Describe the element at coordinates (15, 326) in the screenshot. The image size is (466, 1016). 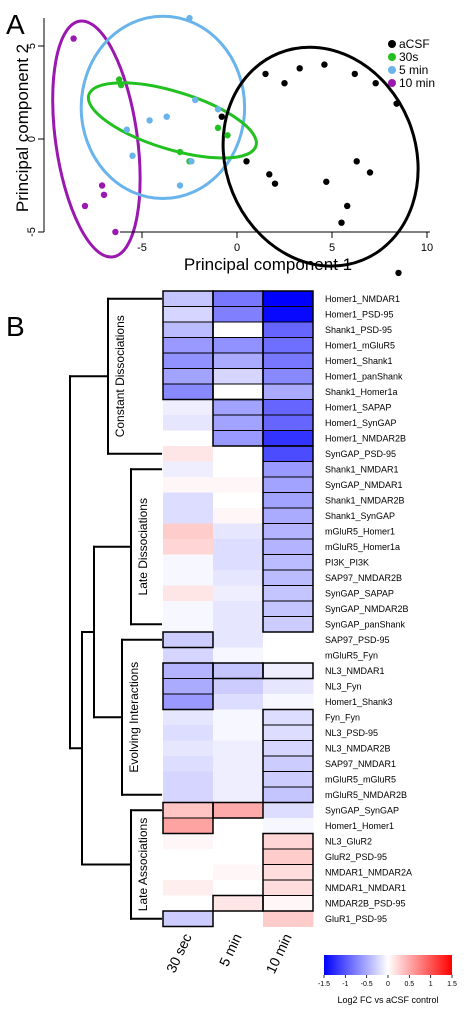
I see `panel-b-letter: B` at that location.